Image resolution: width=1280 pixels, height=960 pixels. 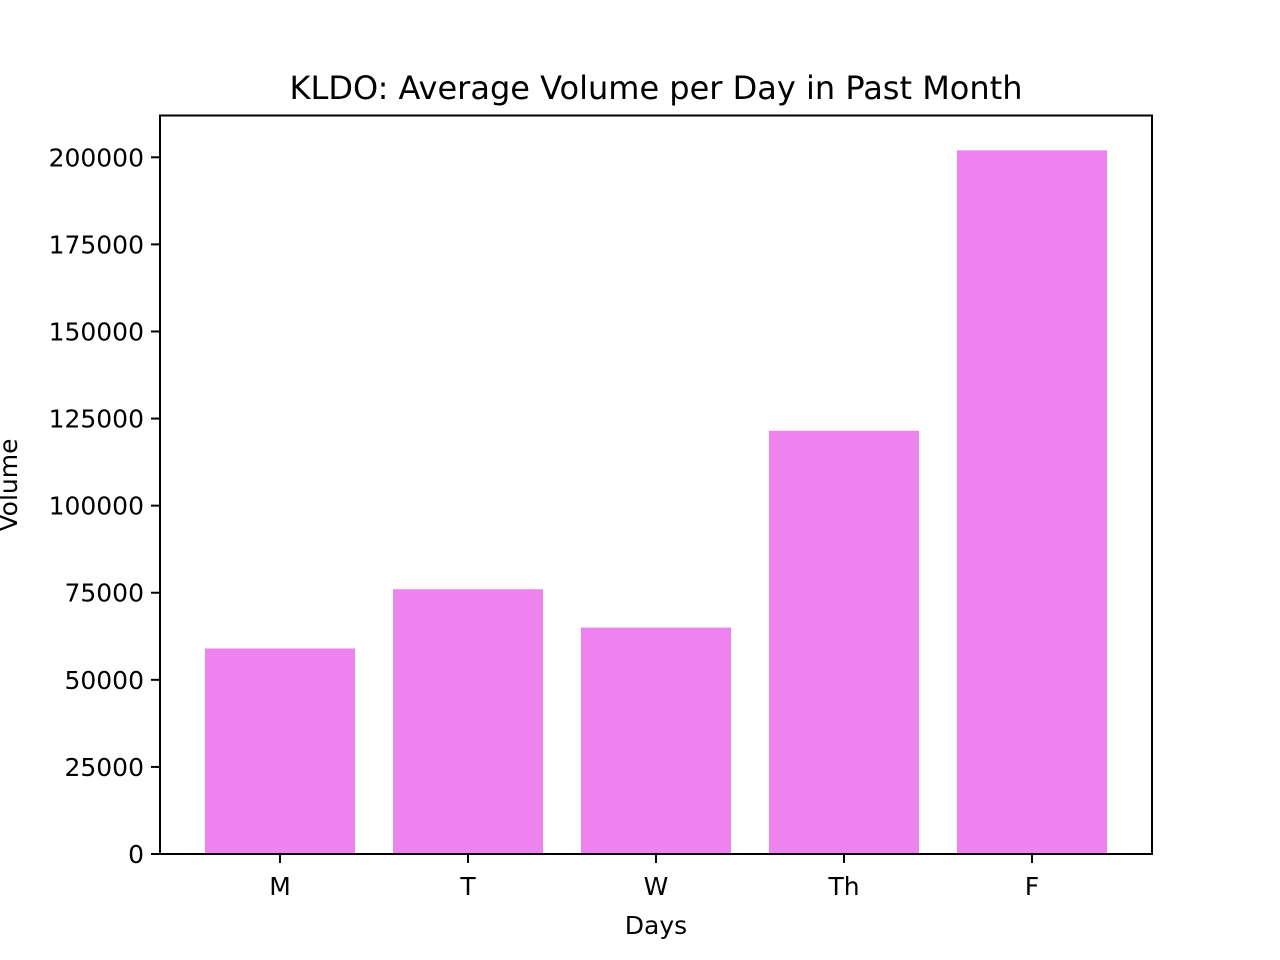 What do you see at coordinates (280, 751) in the screenshot?
I see `bar-m` at bounding box center [280, 751].